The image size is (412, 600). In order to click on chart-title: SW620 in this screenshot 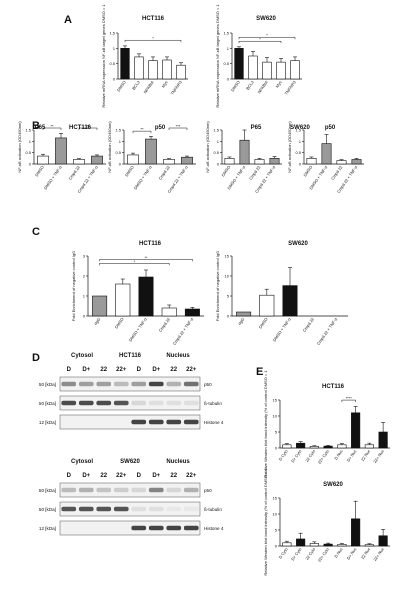, I will do `click(298, 244)`.